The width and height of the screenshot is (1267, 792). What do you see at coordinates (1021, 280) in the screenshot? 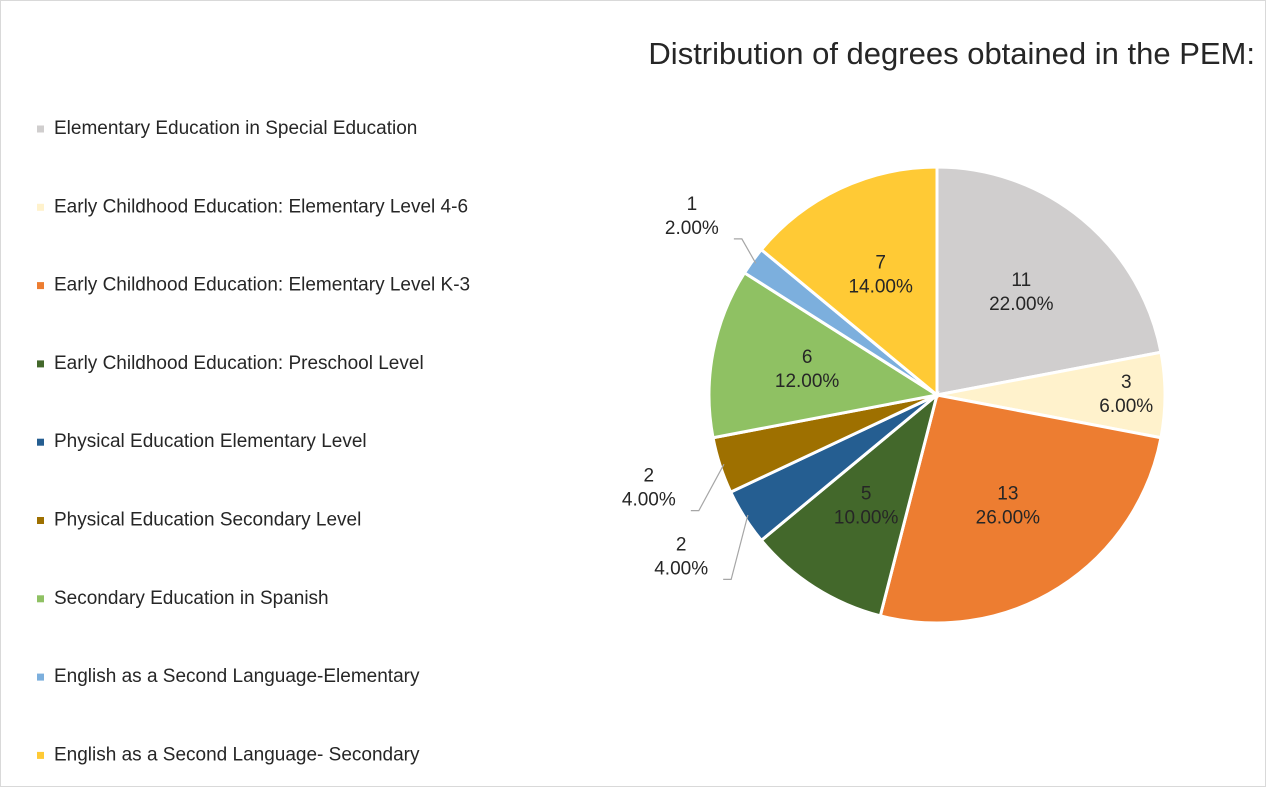
I see `data-label-count: 11` at bounding box center [1021, 280].